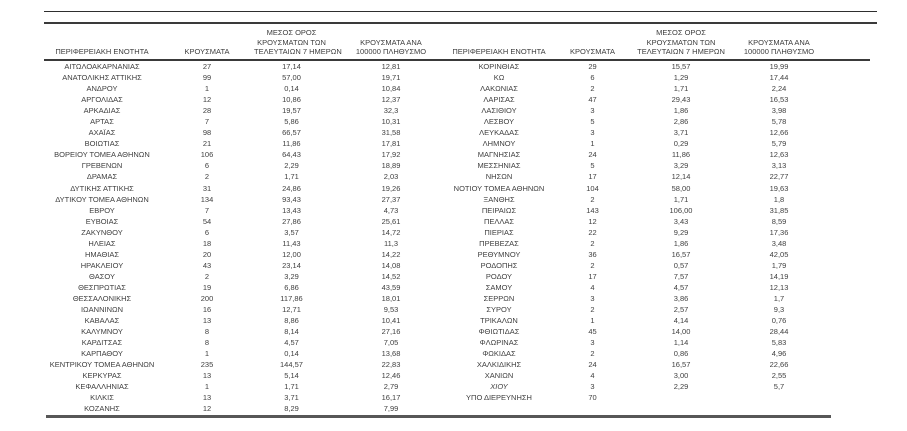 Image resolution: width=907 pixels, height=431 pixels. What do you see at coordinates (681, 166) in the screenshot?
I see `cell-avg7: 3,29` at bounding box center [681, 166].